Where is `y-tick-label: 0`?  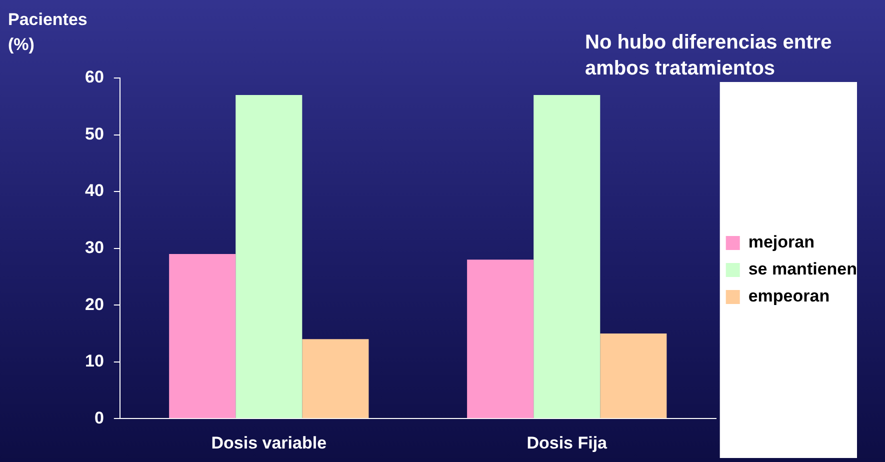
y-tick-label: 0 is located at coordinates (99, 418).